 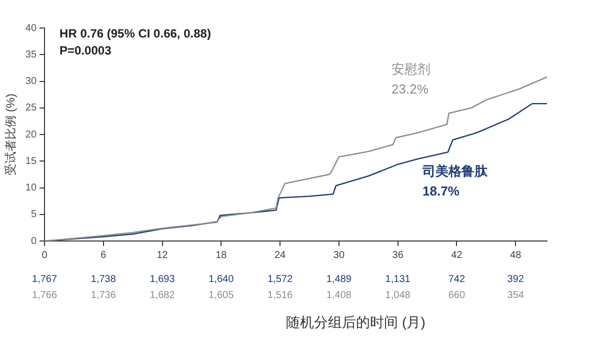 I want to click on text: 1,693, so click(x=163, y=279).